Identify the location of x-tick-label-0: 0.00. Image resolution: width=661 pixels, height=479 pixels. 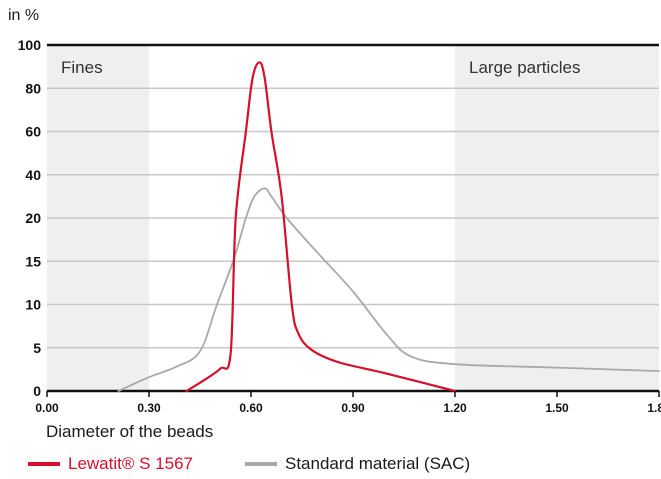
(47, 408).